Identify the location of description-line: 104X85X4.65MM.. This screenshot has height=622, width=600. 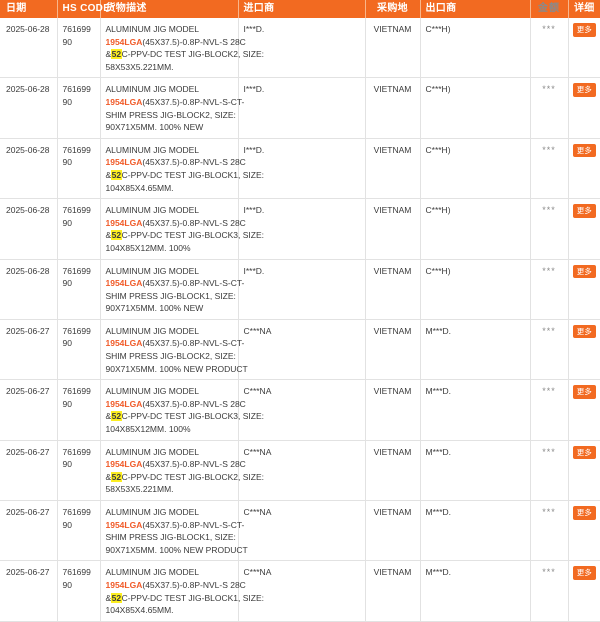
(139, 187).